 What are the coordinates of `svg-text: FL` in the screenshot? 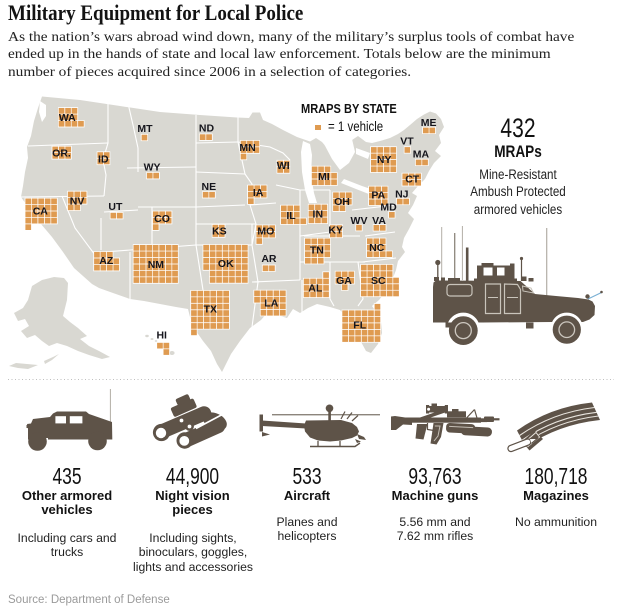 It's located at (359, 326).